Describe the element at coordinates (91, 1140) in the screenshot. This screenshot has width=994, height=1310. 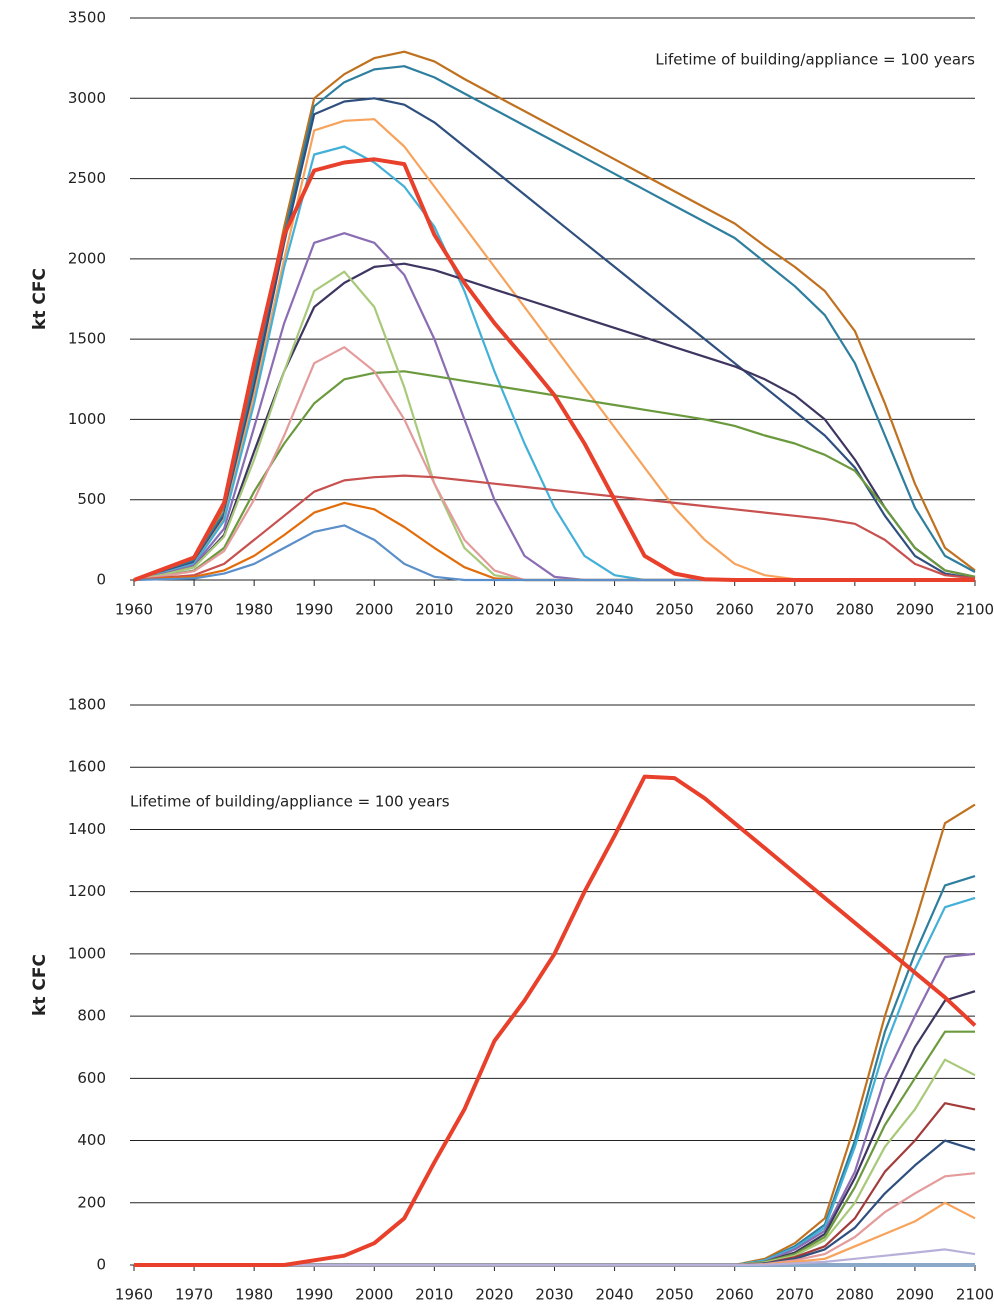
I see `y-tick-label: 400` at that location.